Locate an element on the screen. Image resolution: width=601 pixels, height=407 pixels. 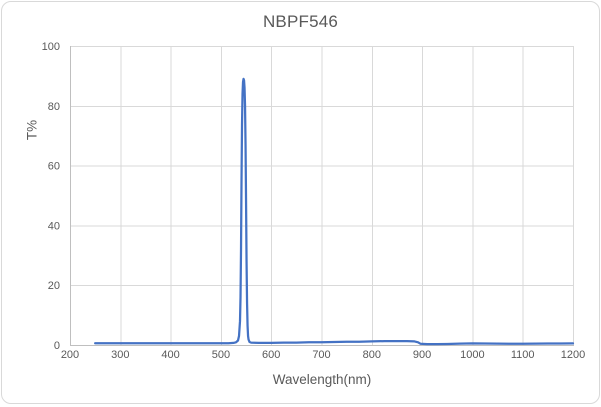
x-axis-title: Wavelength(nm) is located at coordinates (322, 379).